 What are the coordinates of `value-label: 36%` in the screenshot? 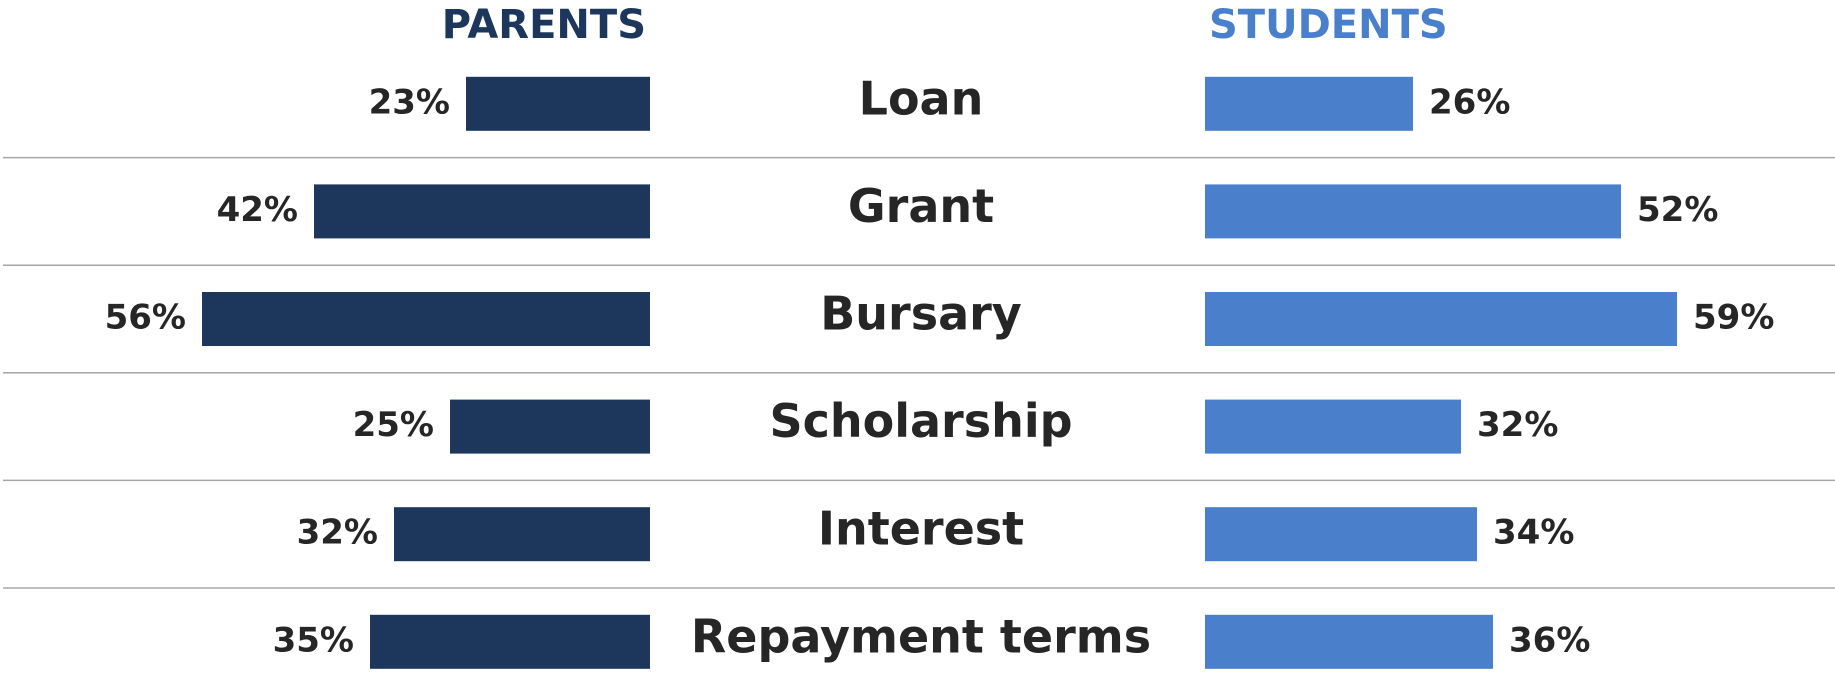 It's located at (1549, 640).